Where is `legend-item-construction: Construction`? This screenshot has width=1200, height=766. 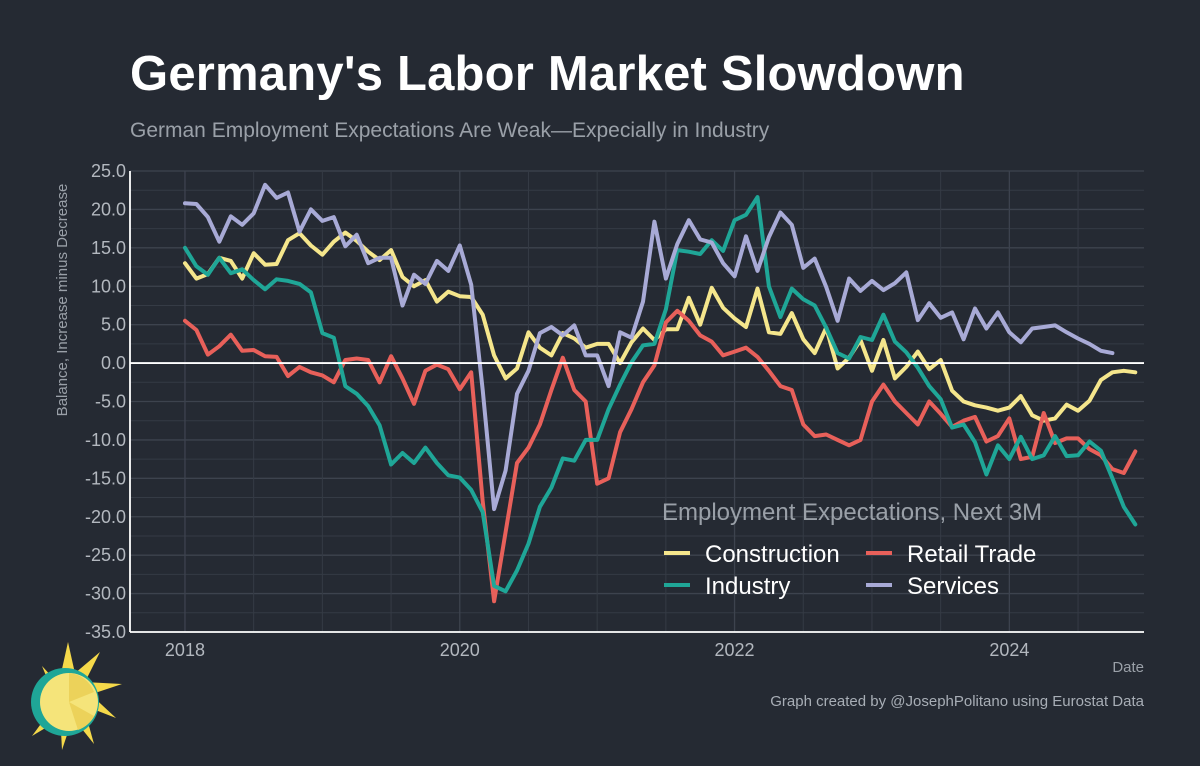
legend-item-construction: Construction is located at coordinates (752, 554).